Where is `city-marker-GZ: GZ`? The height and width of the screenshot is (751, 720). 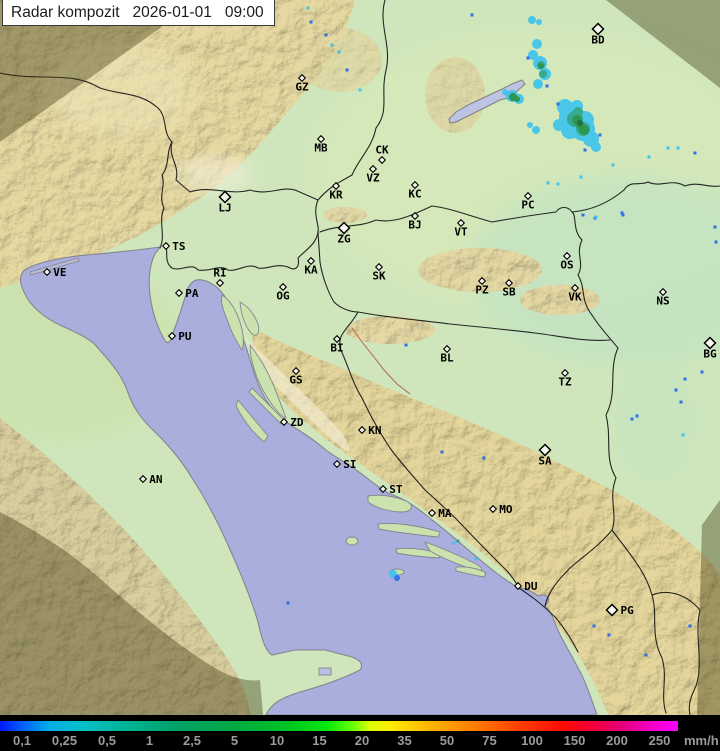
city-marker-GZ: GZ is located at coordinates (302, 83).